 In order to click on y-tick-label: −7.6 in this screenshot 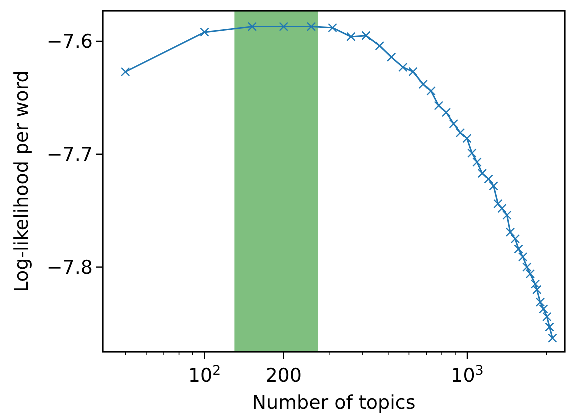, I will do `click(69, 42)`.